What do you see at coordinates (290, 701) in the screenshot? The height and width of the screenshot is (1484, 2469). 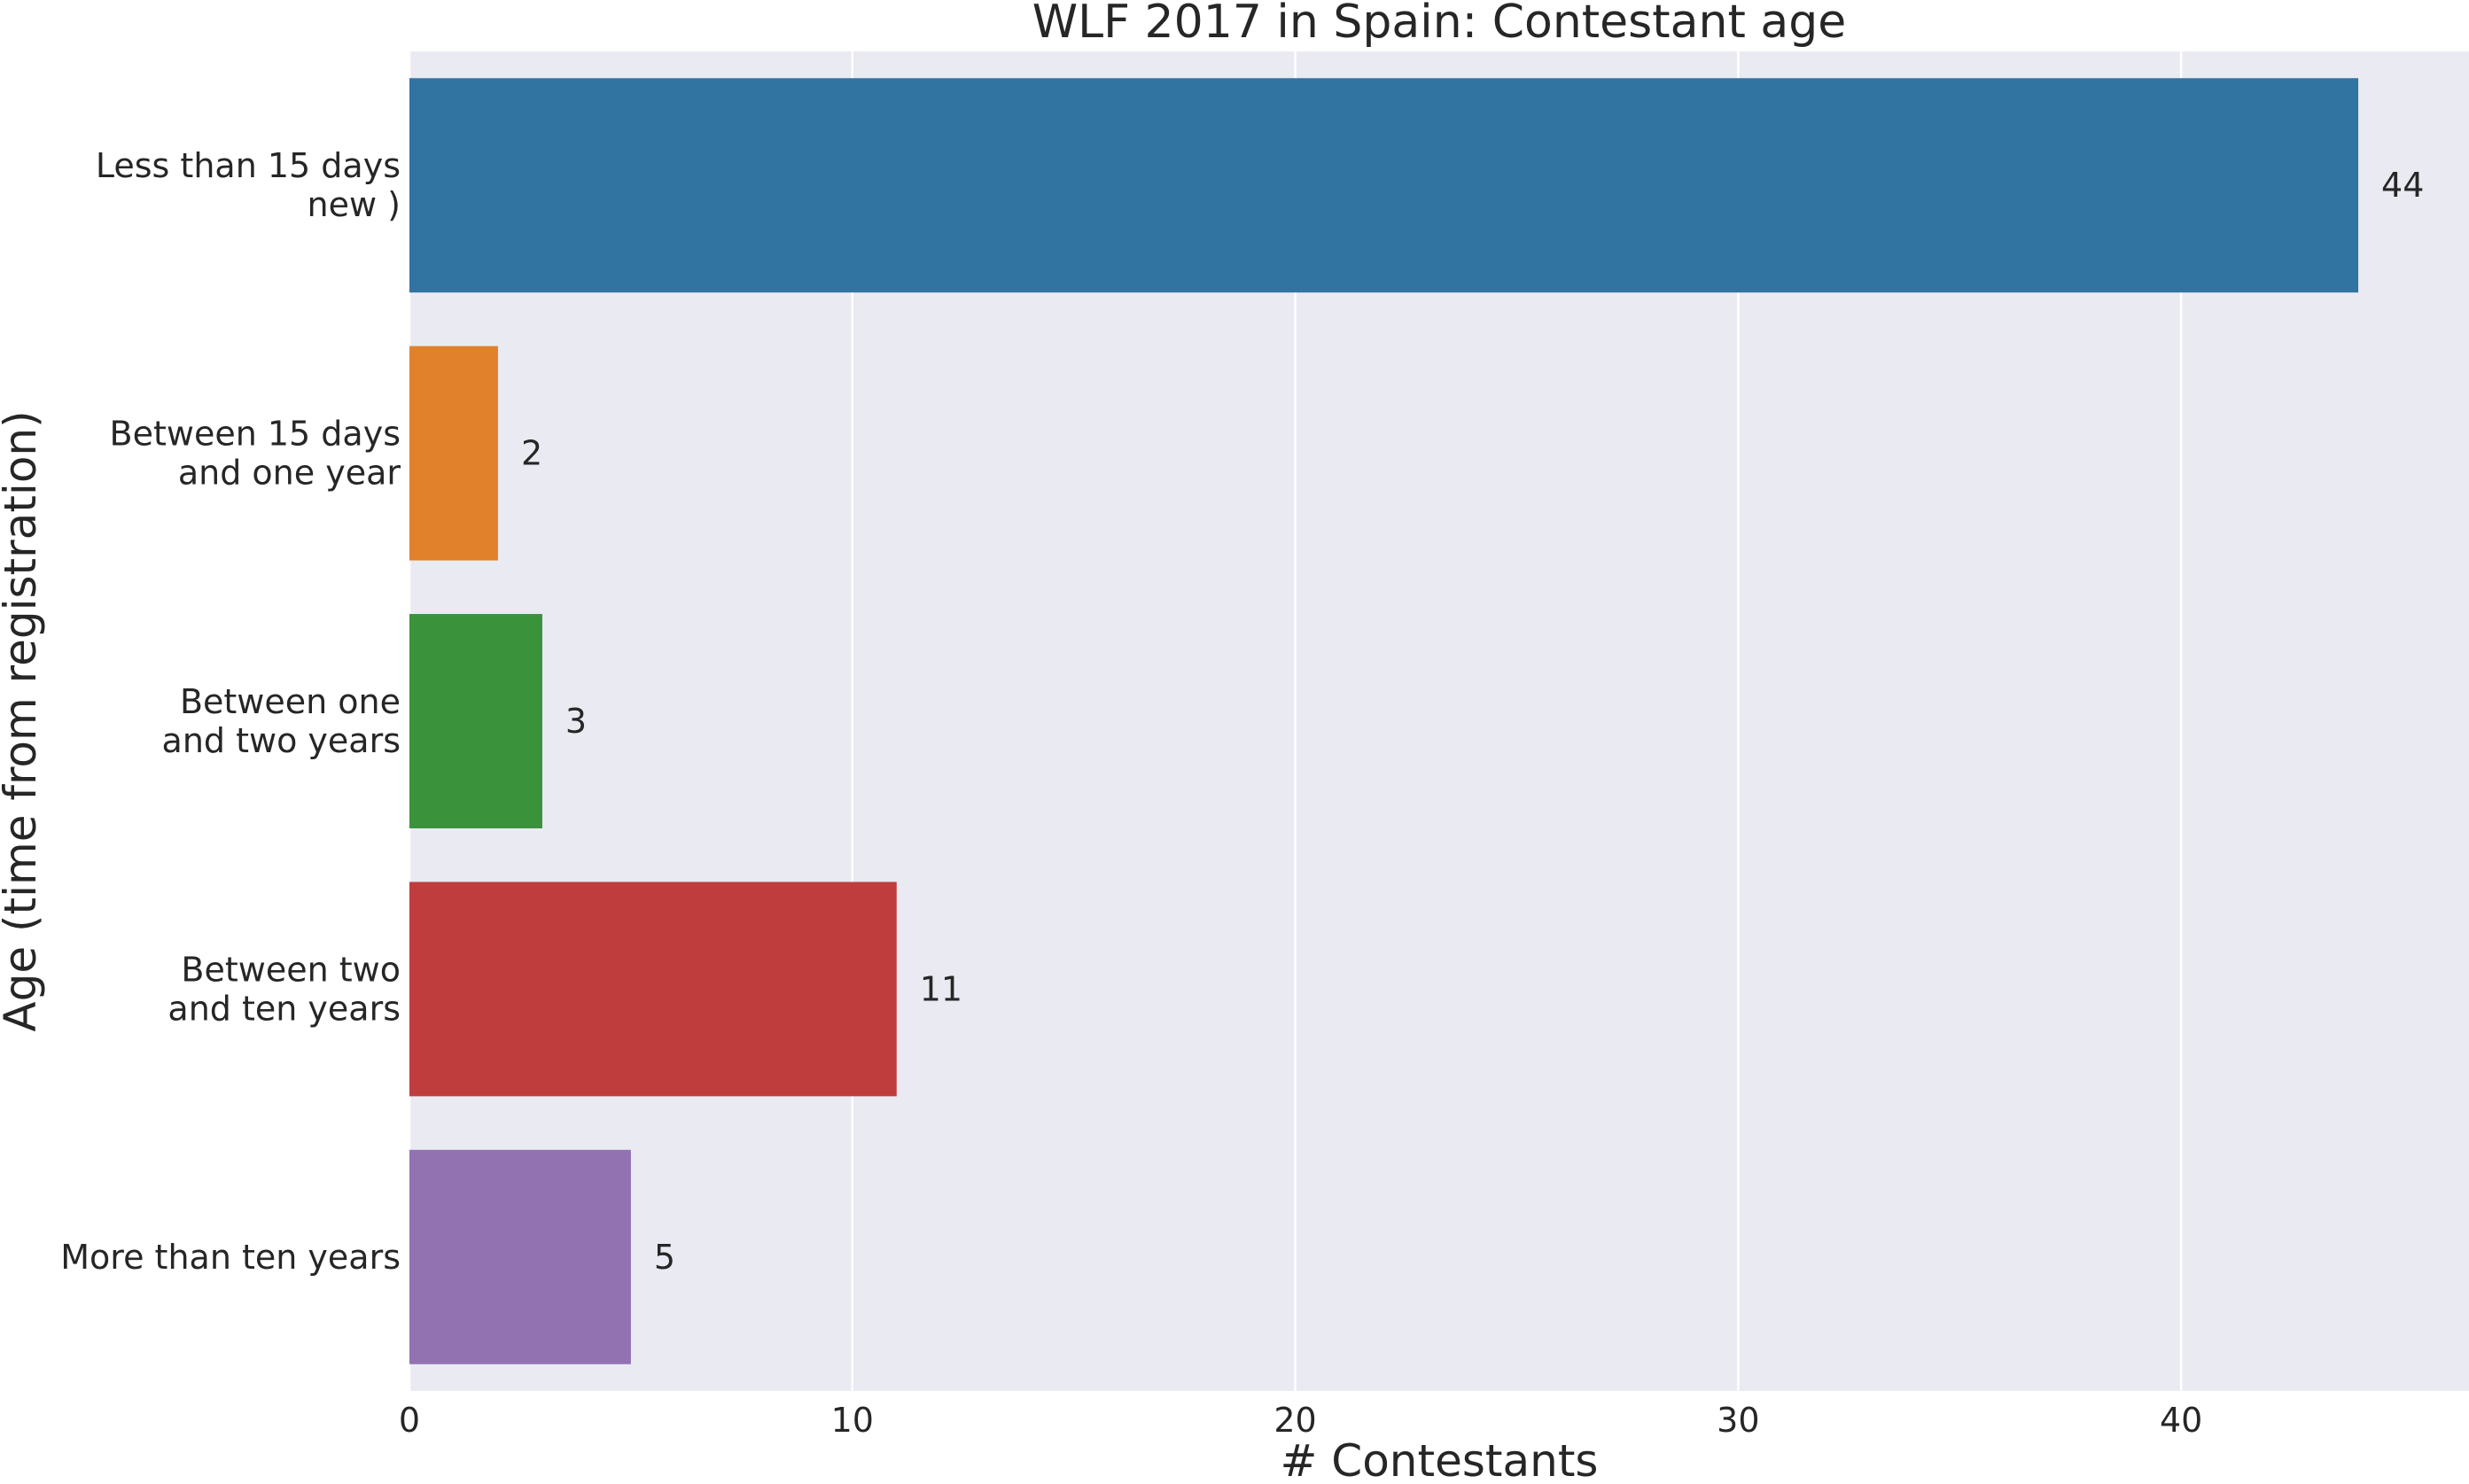 I see `category-label-line: Between one` at bounding box center [290, 701].